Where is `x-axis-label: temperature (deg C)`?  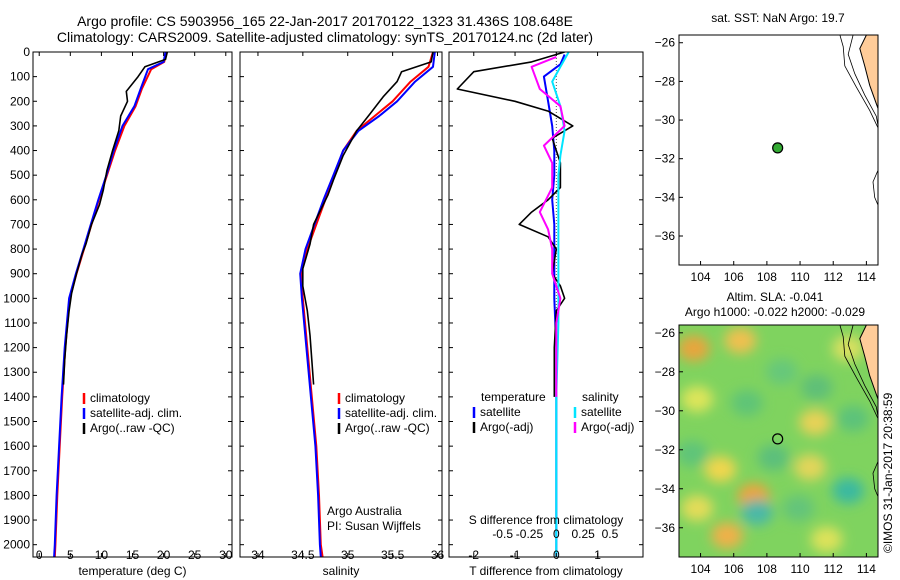
x-axis-label: temperature (deg C) is located at coordinates (132, 571).